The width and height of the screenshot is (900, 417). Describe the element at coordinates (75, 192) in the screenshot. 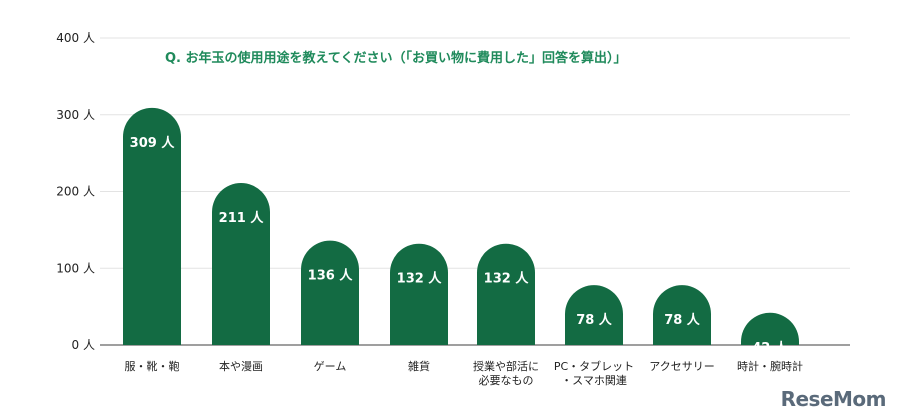

I see `y-tick-label: 200 人` at that location.